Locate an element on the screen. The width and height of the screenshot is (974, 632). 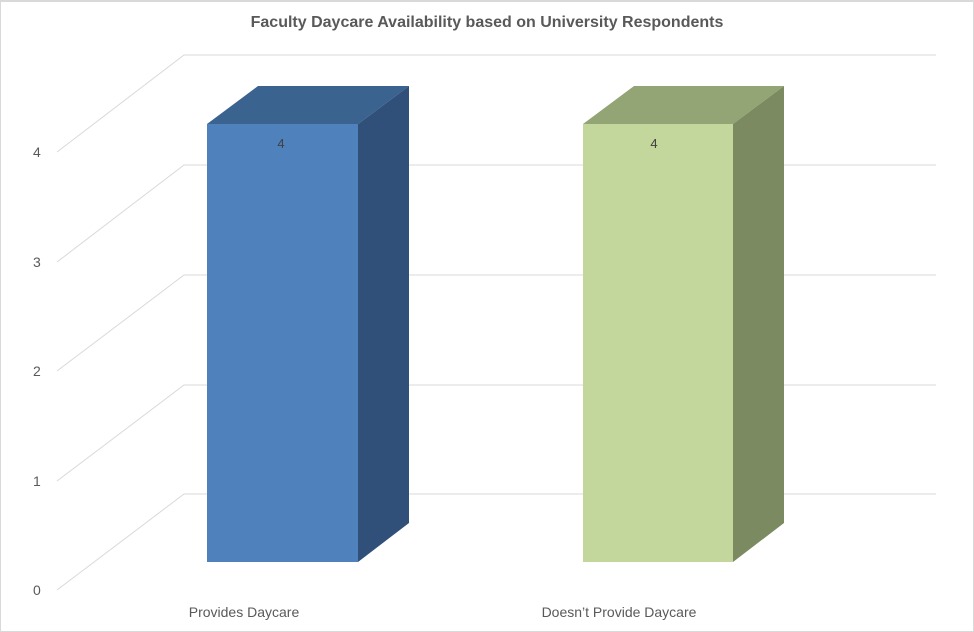
y-tick: 2 is located at coordinates (37, 371).